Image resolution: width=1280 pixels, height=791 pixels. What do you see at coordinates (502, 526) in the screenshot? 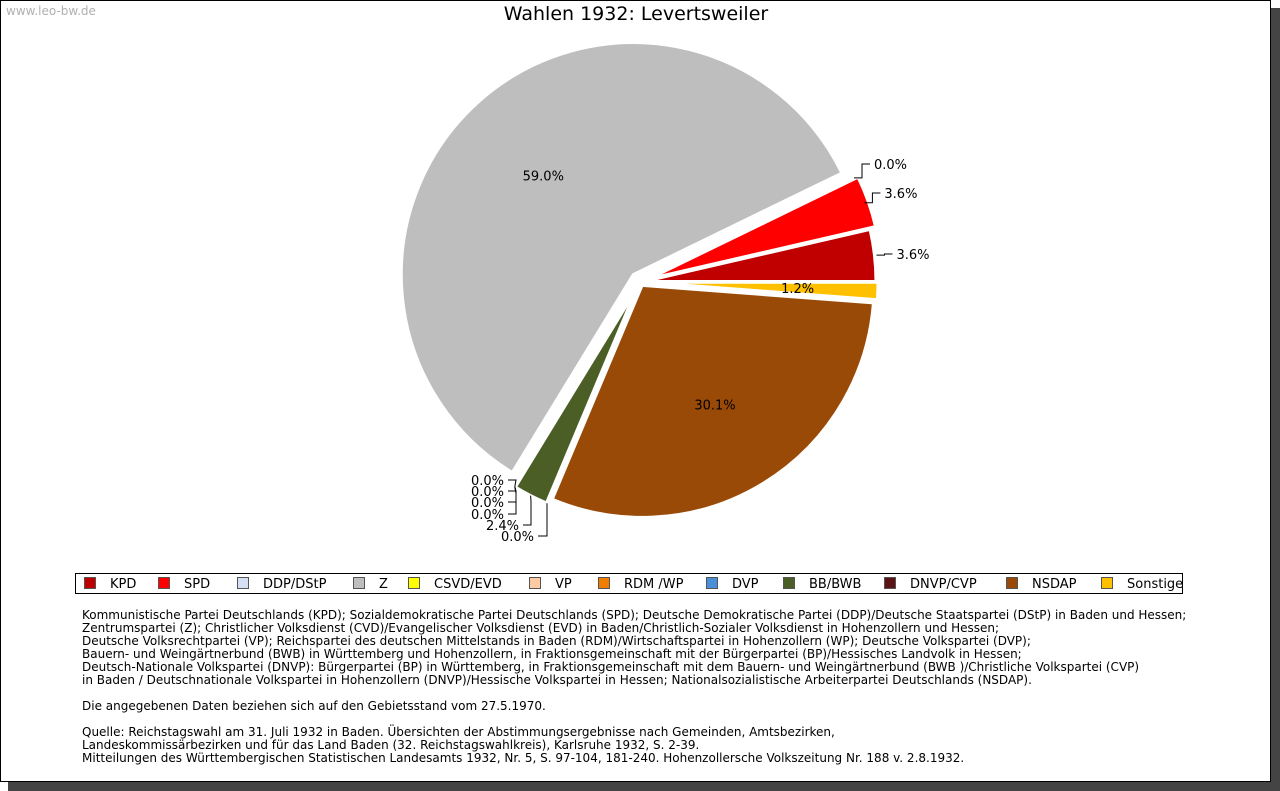
I see `data-label-bb-bwb: 2.4%` at bounding box center [502, 526].